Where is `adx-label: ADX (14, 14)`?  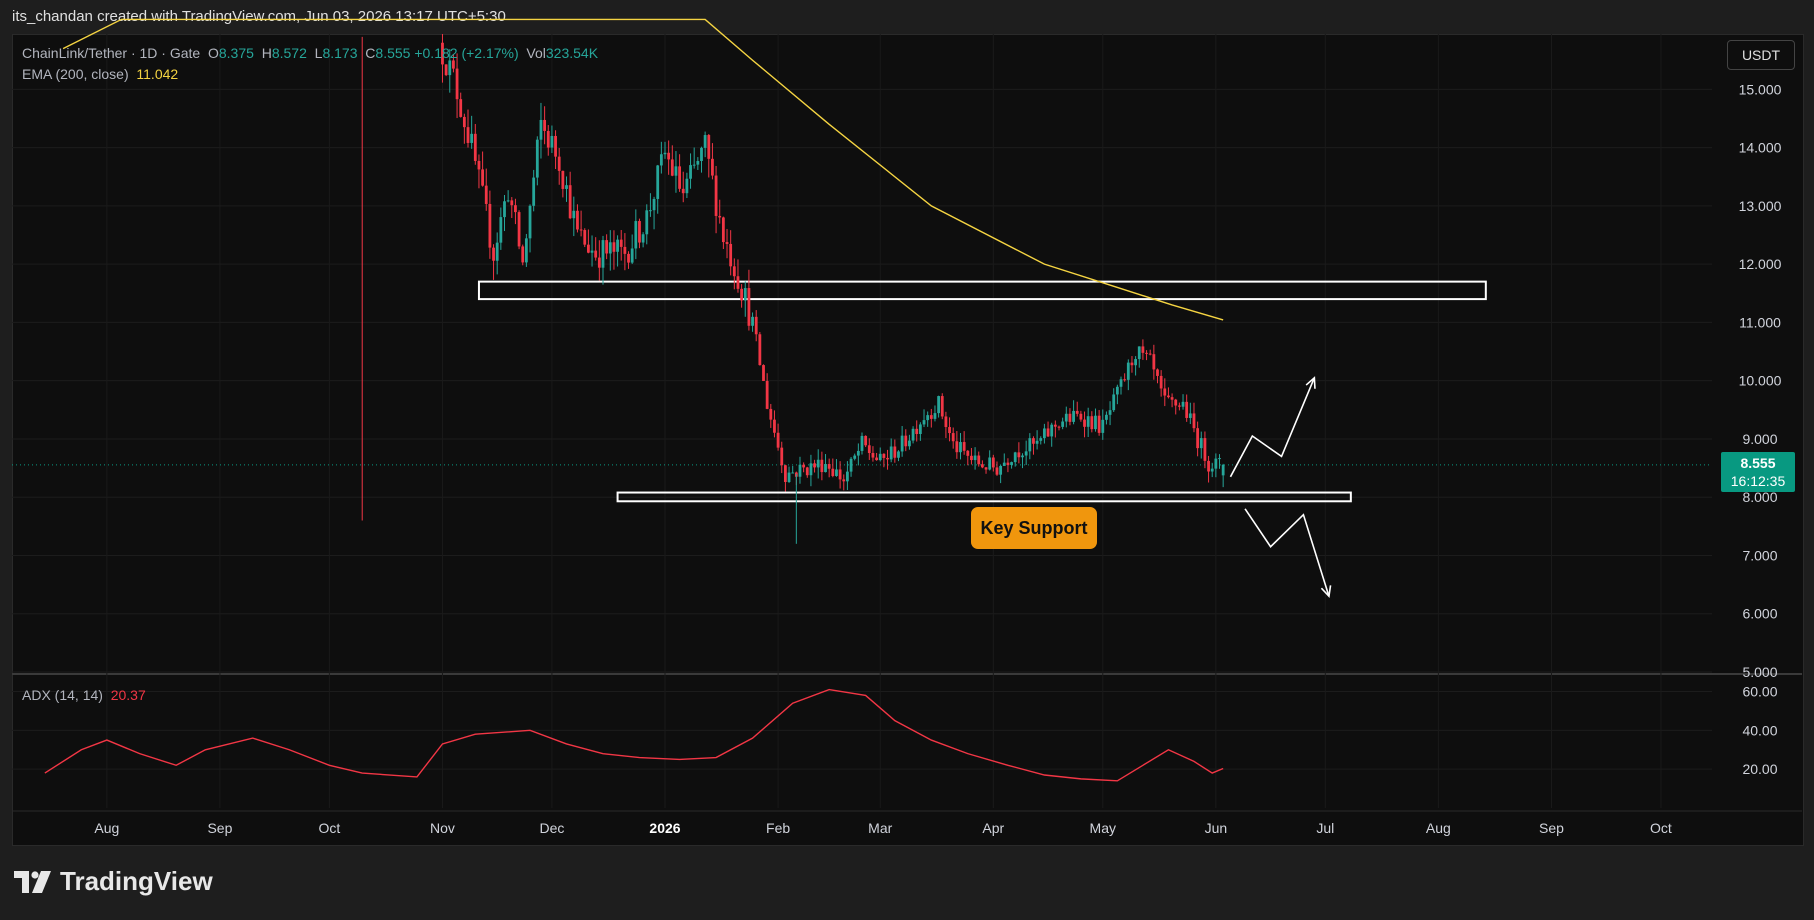
adx-label: ADX (14, 14) is located at coordinates (62, 695).